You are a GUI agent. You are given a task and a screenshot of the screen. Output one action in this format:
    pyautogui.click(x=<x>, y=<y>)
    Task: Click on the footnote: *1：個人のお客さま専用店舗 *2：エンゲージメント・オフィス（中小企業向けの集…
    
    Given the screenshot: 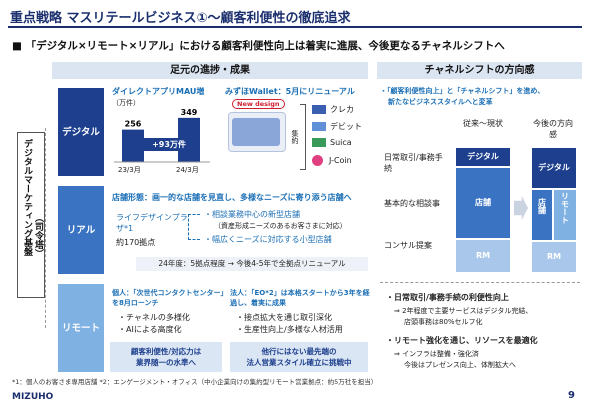 What is the action you would take?
    pyautogui.click(x=195, y=382)
    